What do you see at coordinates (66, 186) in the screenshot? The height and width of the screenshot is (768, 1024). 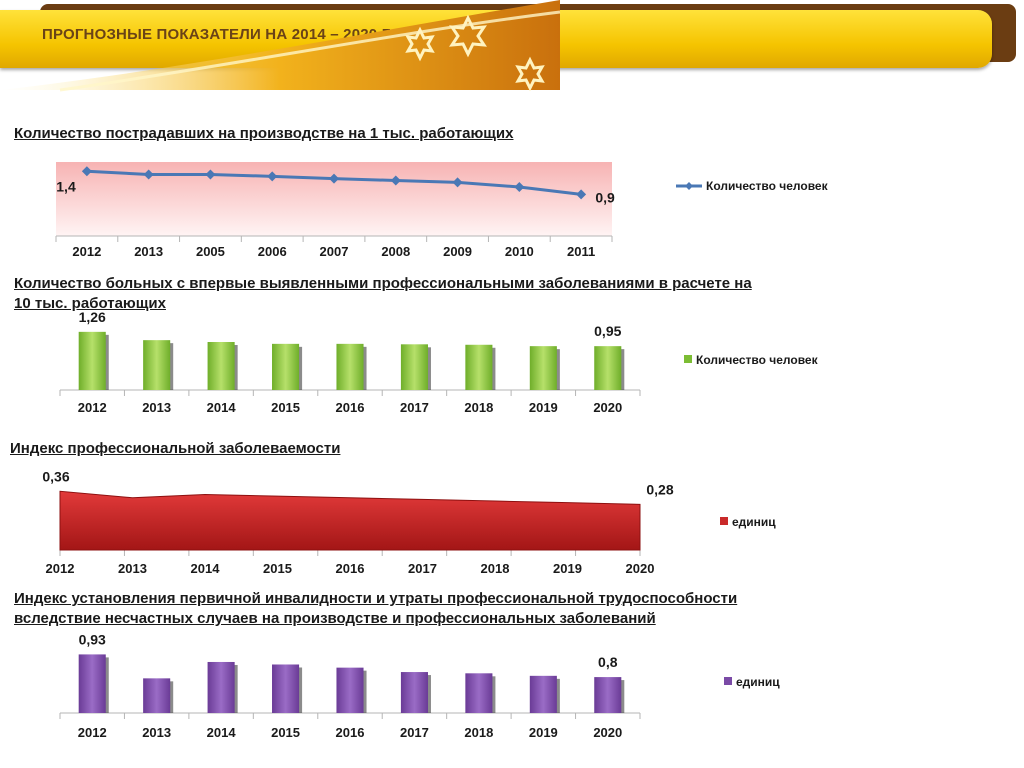 I see `chart1-data-label: 1,4` at bounding box center [66, 186].